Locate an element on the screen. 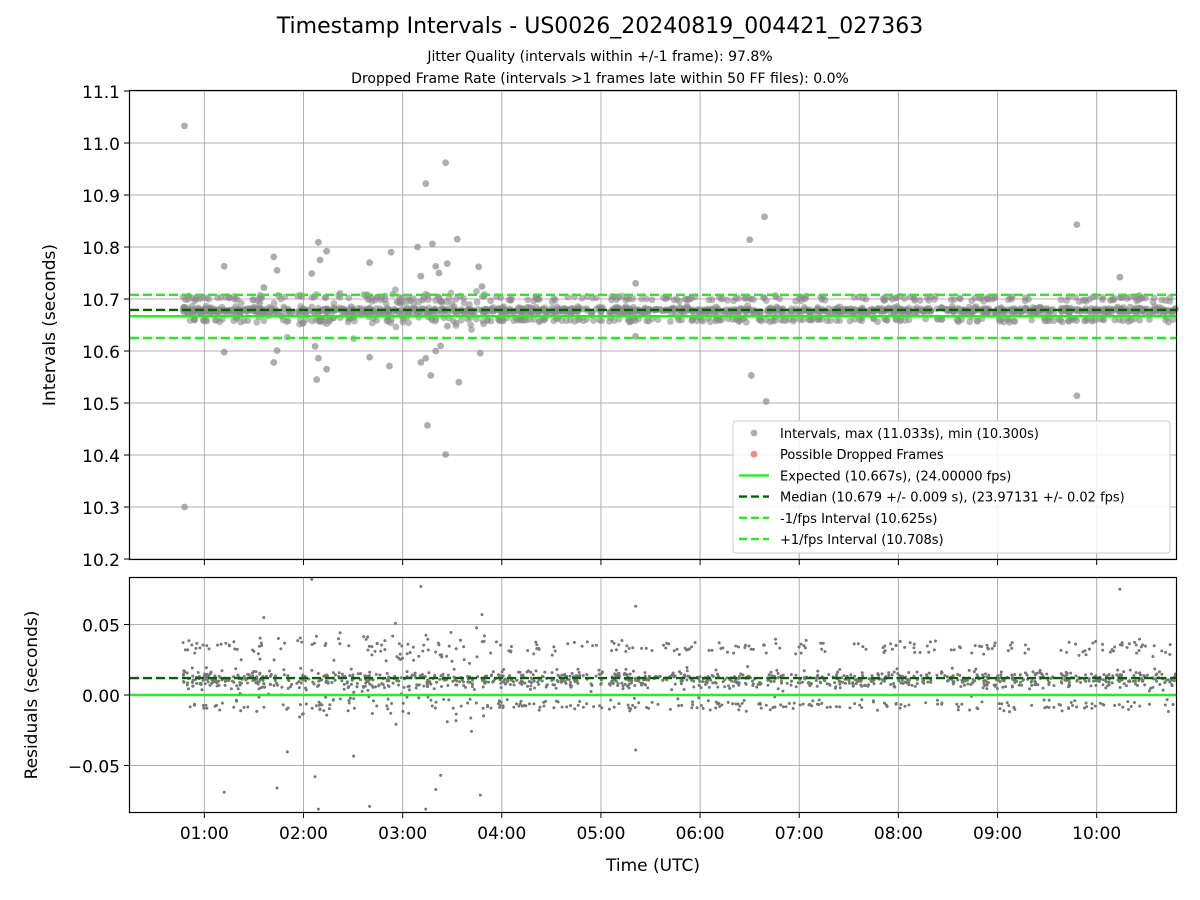 This screenshot has height=900, width=1200. top-reference-lines is located at coordinates (653, 316).